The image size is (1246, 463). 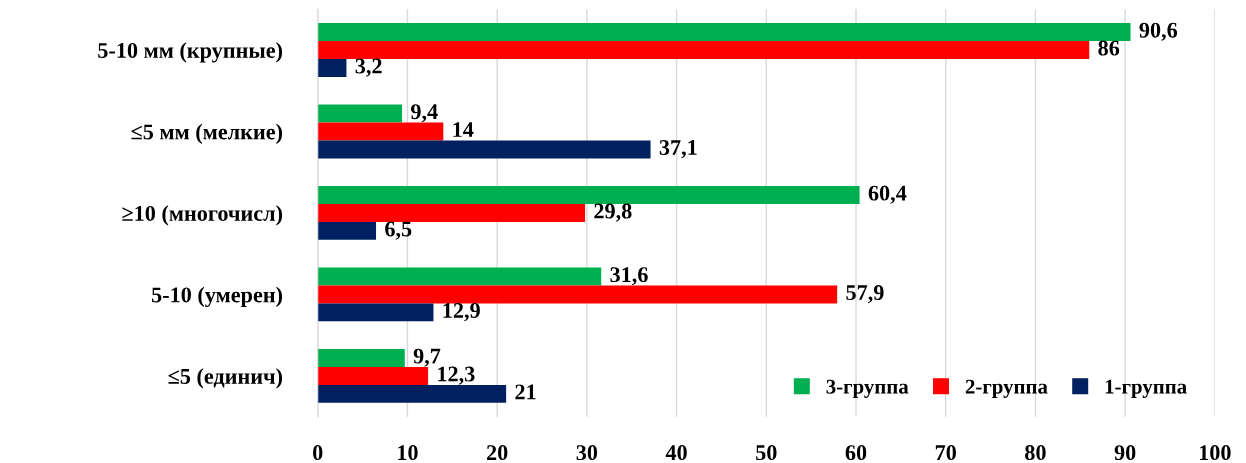 I want to click on data-label: 14, so click(x=463, y=129).